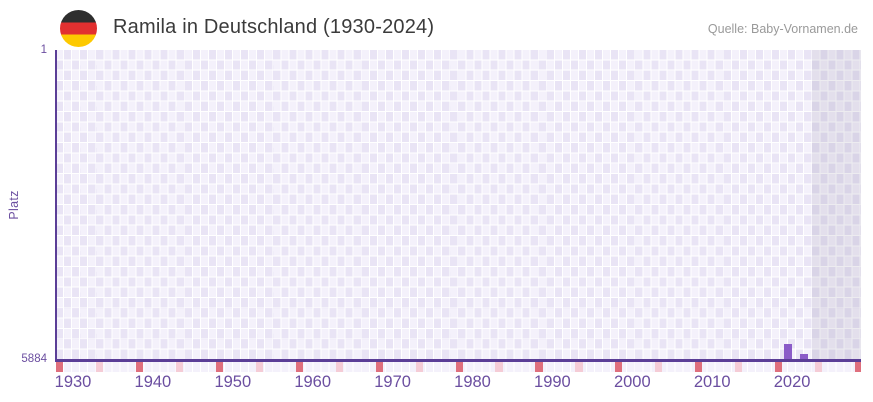 Image resolution: width=873 pixels, height=402 pixels. What do you see at coordinates (782, 29) in the screenshot?
I see `source-attribution: Quelle: Baby-Vornamen.de` at bounding box center [782, 29].